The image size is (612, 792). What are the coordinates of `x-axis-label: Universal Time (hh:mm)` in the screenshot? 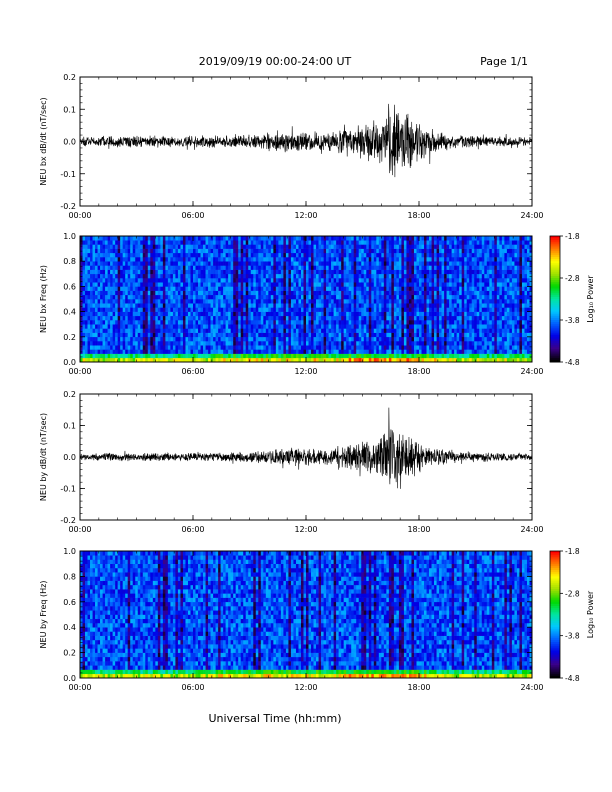 It's located at (275, 718).